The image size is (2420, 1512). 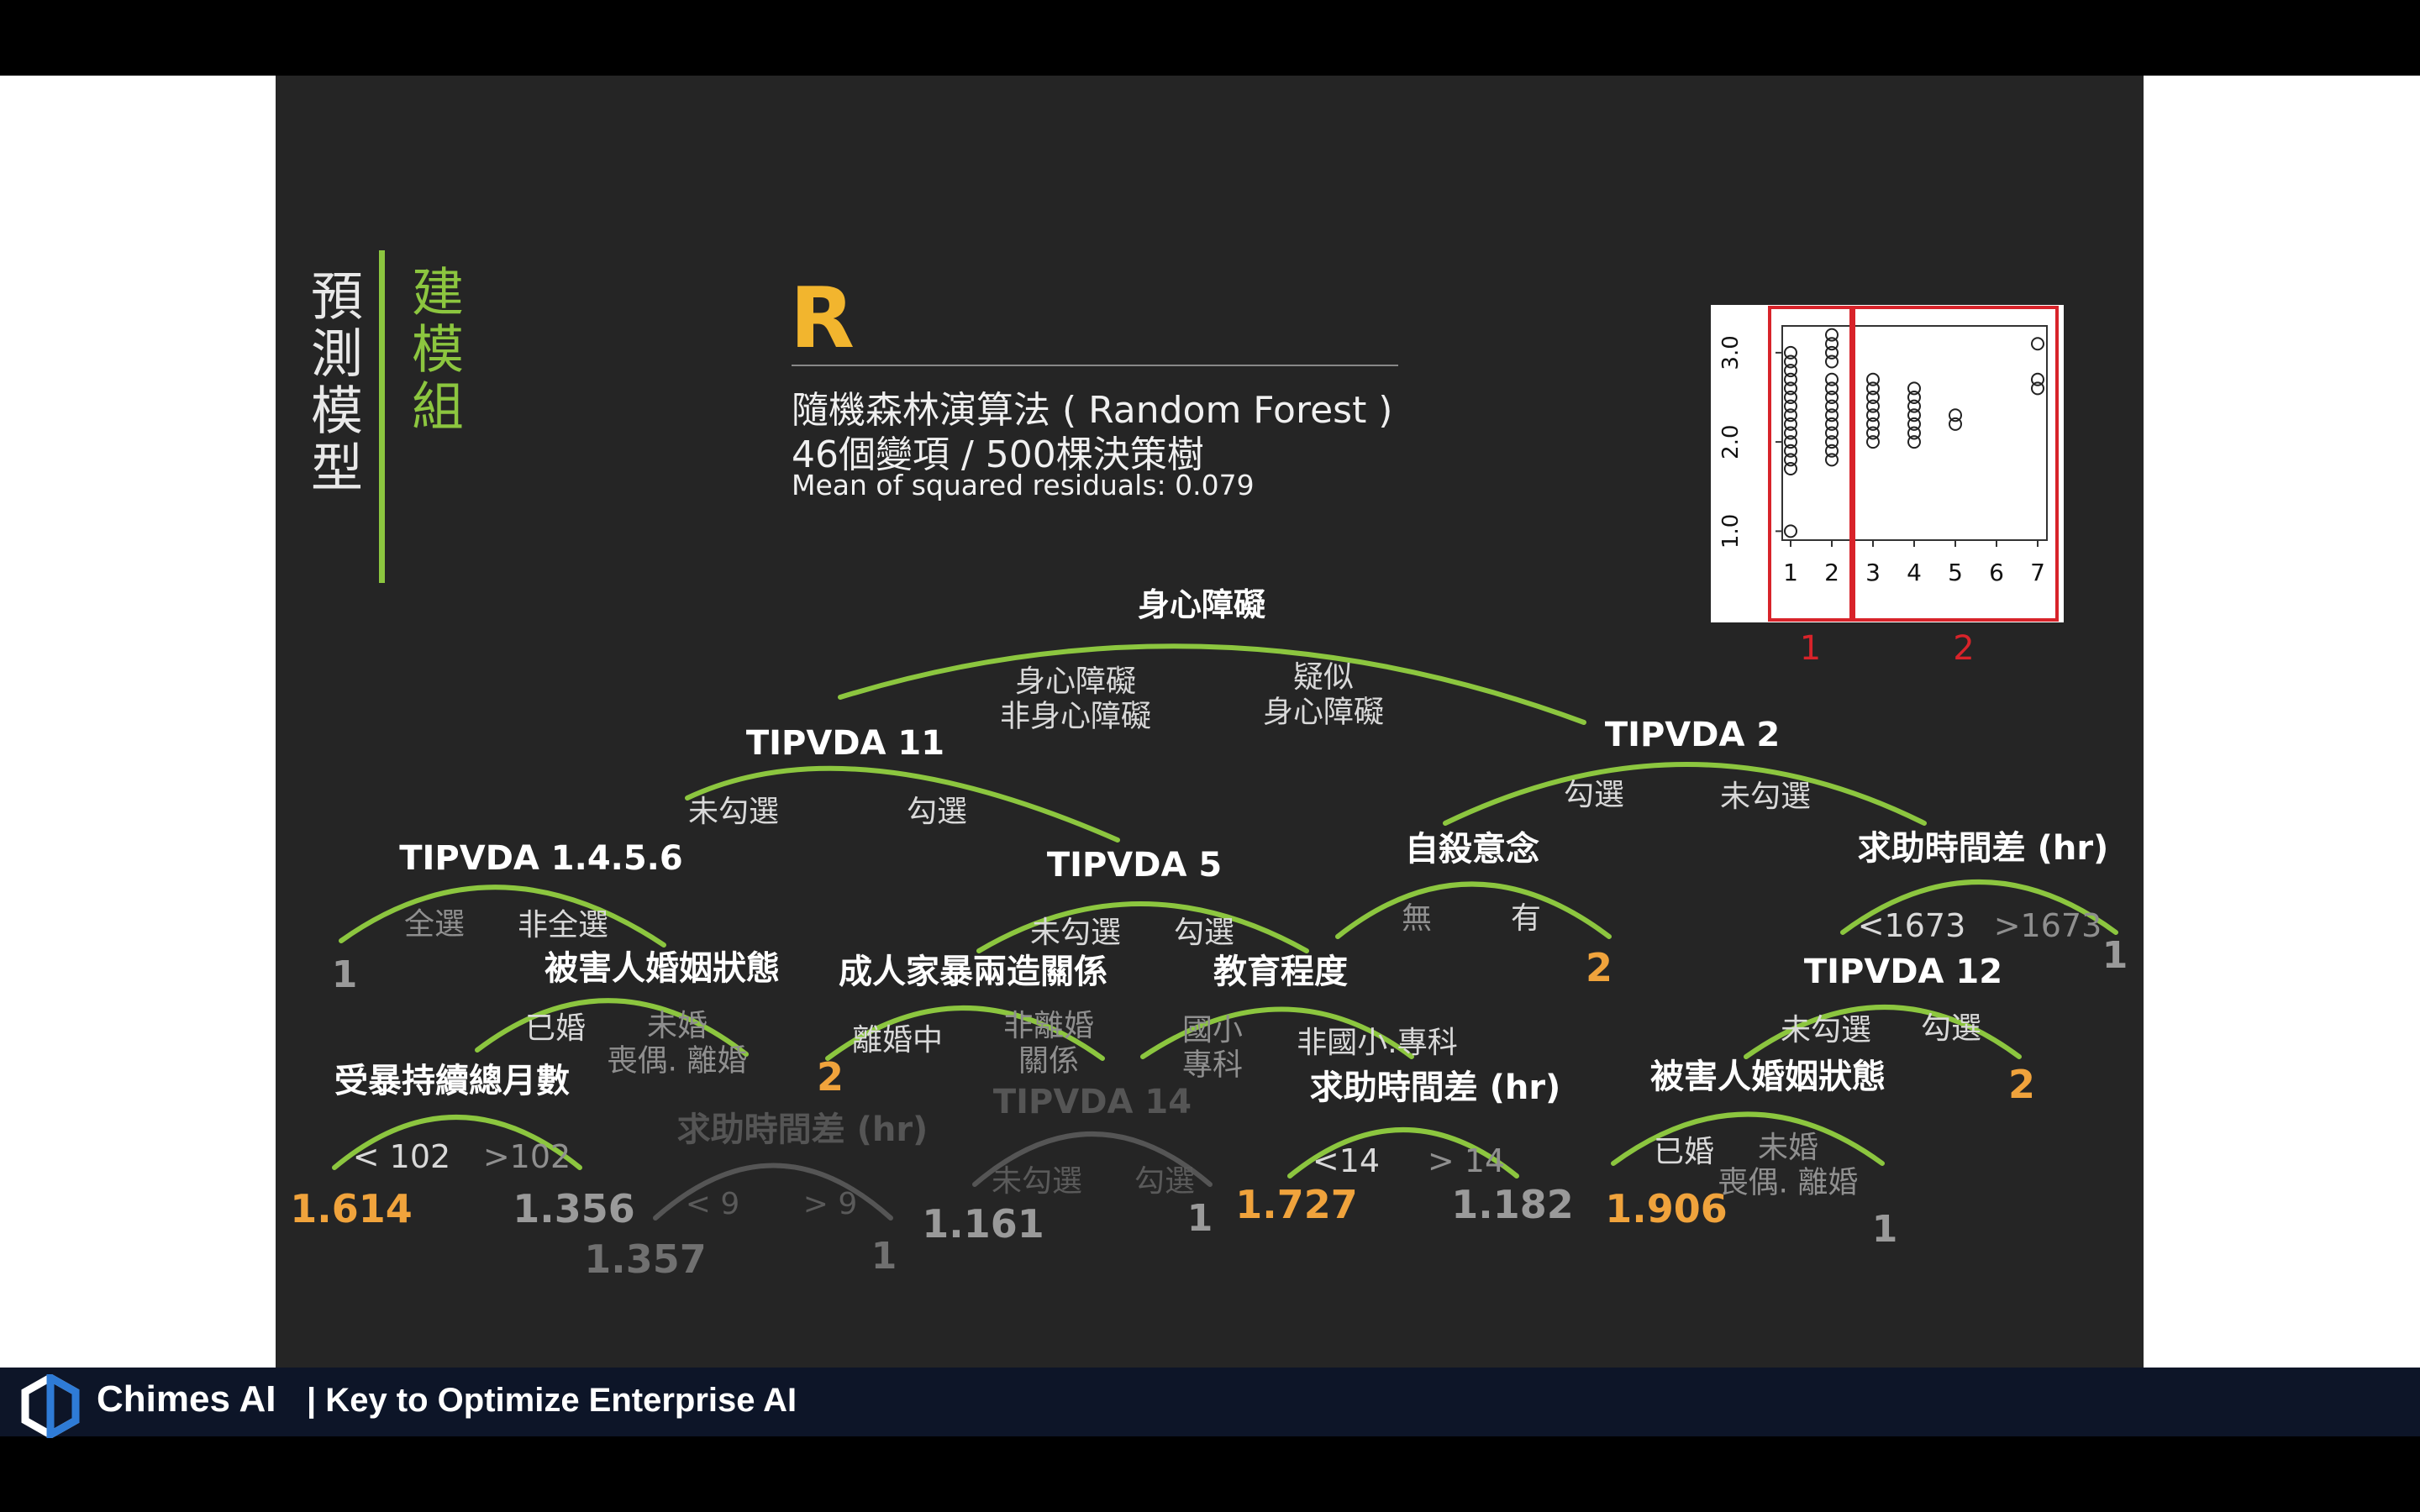 I want to click on branch-label-helpr-left: <1673, so click(x=1912, y=925).